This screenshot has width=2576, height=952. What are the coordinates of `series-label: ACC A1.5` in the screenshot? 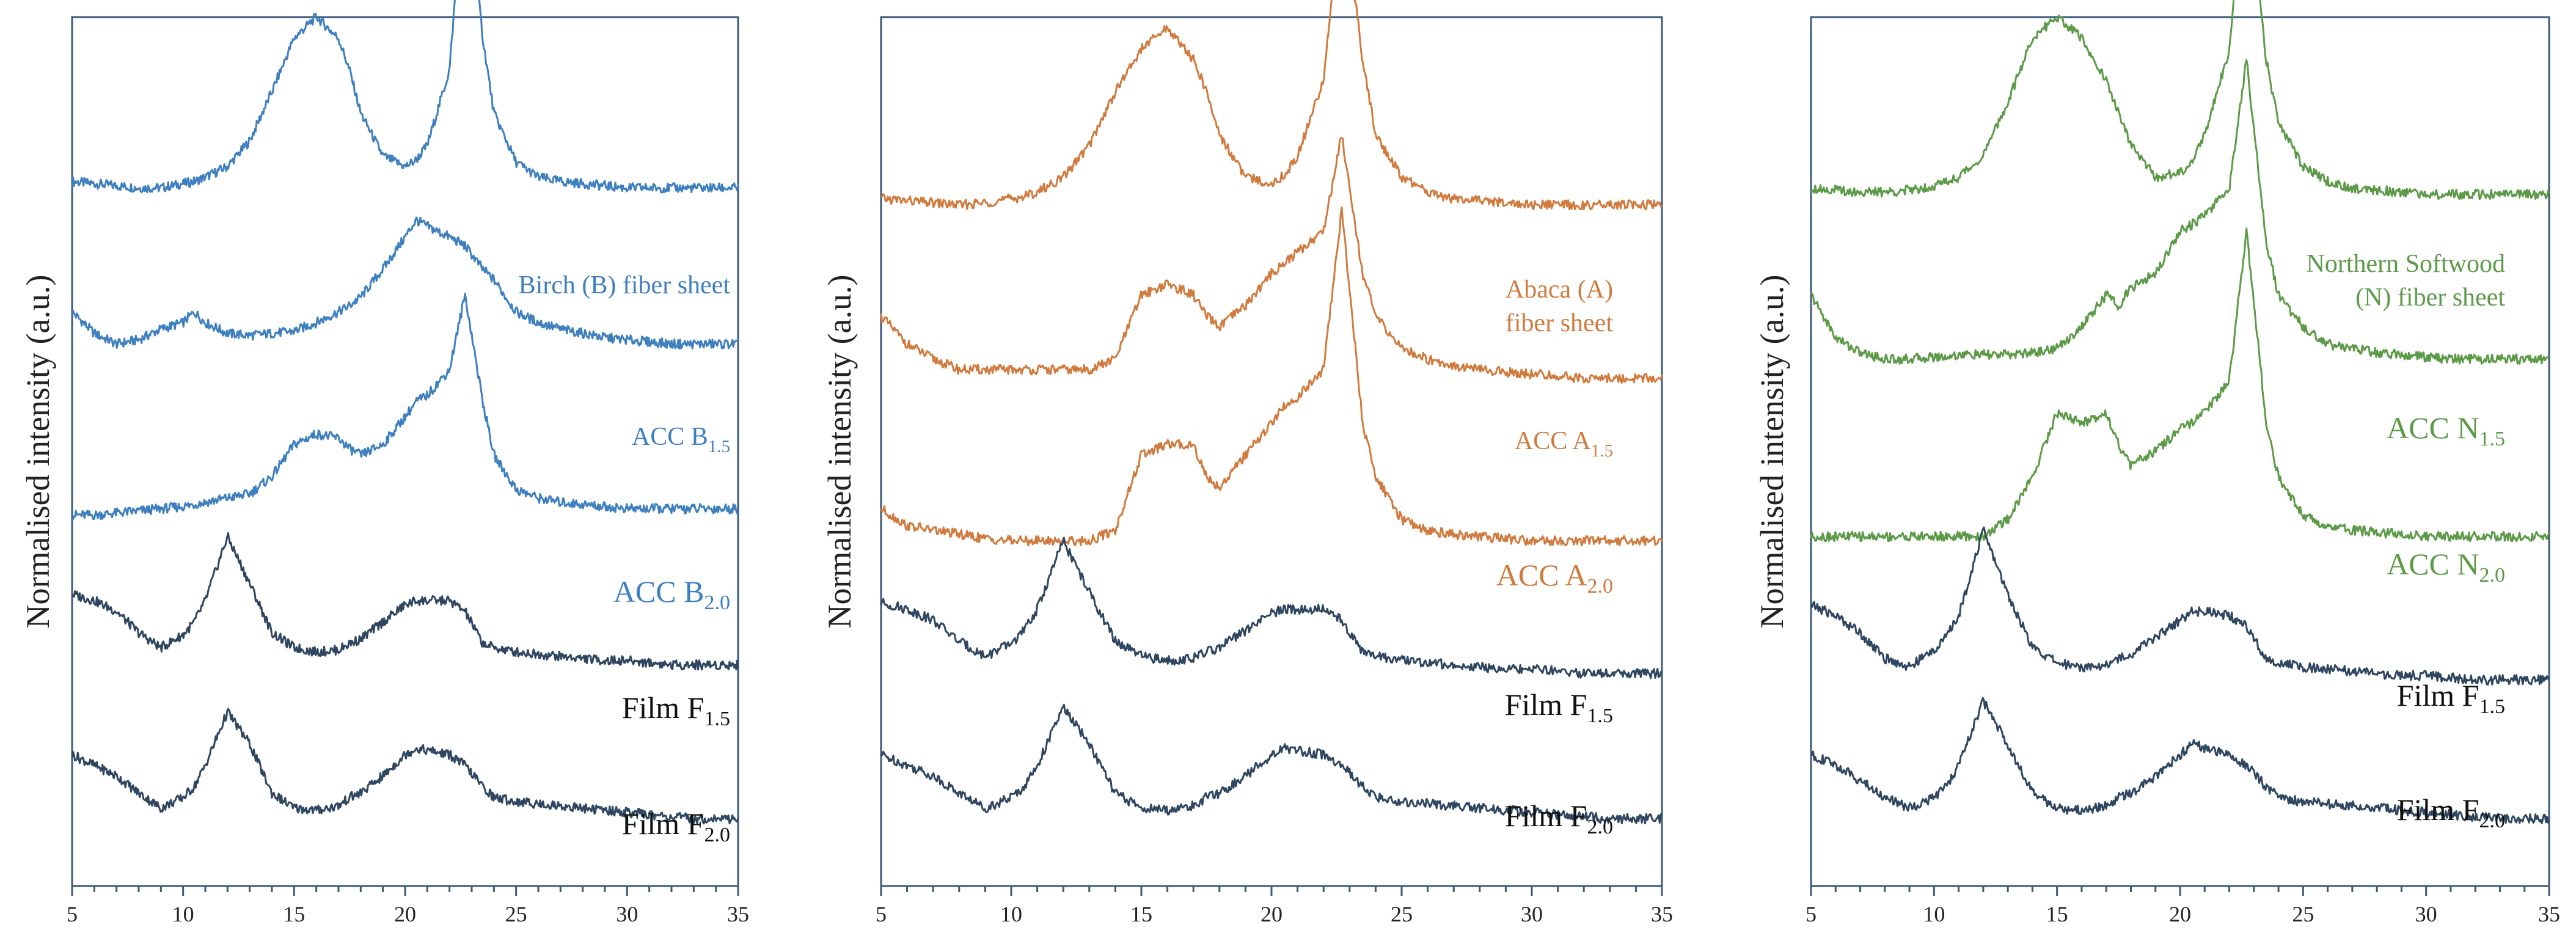 It's located at (1564, 444).